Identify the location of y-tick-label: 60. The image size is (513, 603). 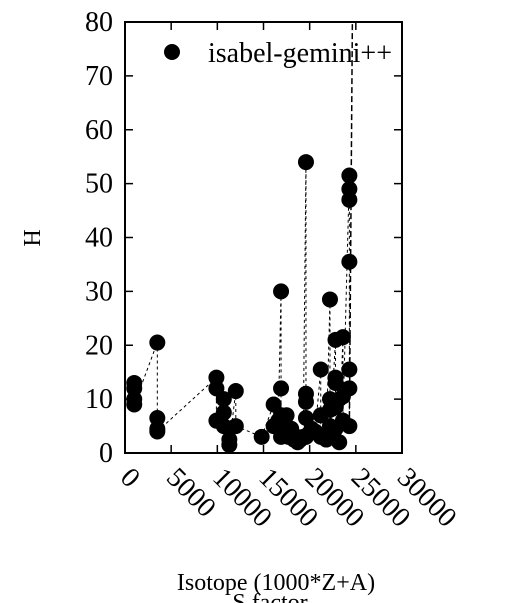
(99, 130).